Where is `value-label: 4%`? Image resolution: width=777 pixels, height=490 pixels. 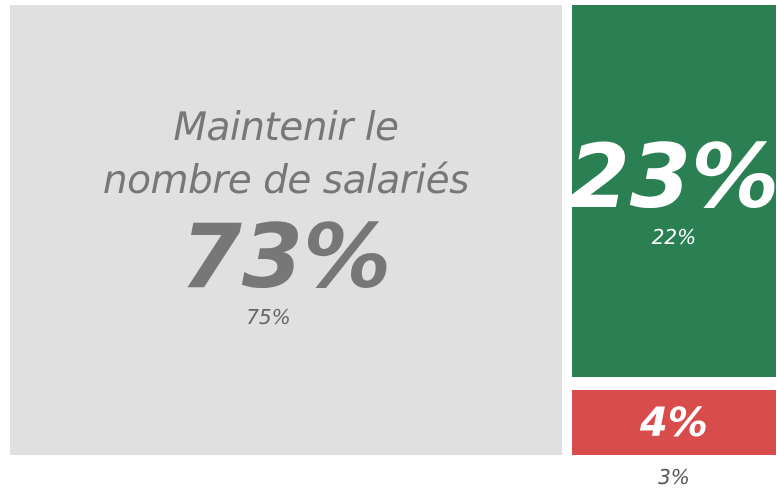
value-label: 4% is located at coordinates (673, 422).